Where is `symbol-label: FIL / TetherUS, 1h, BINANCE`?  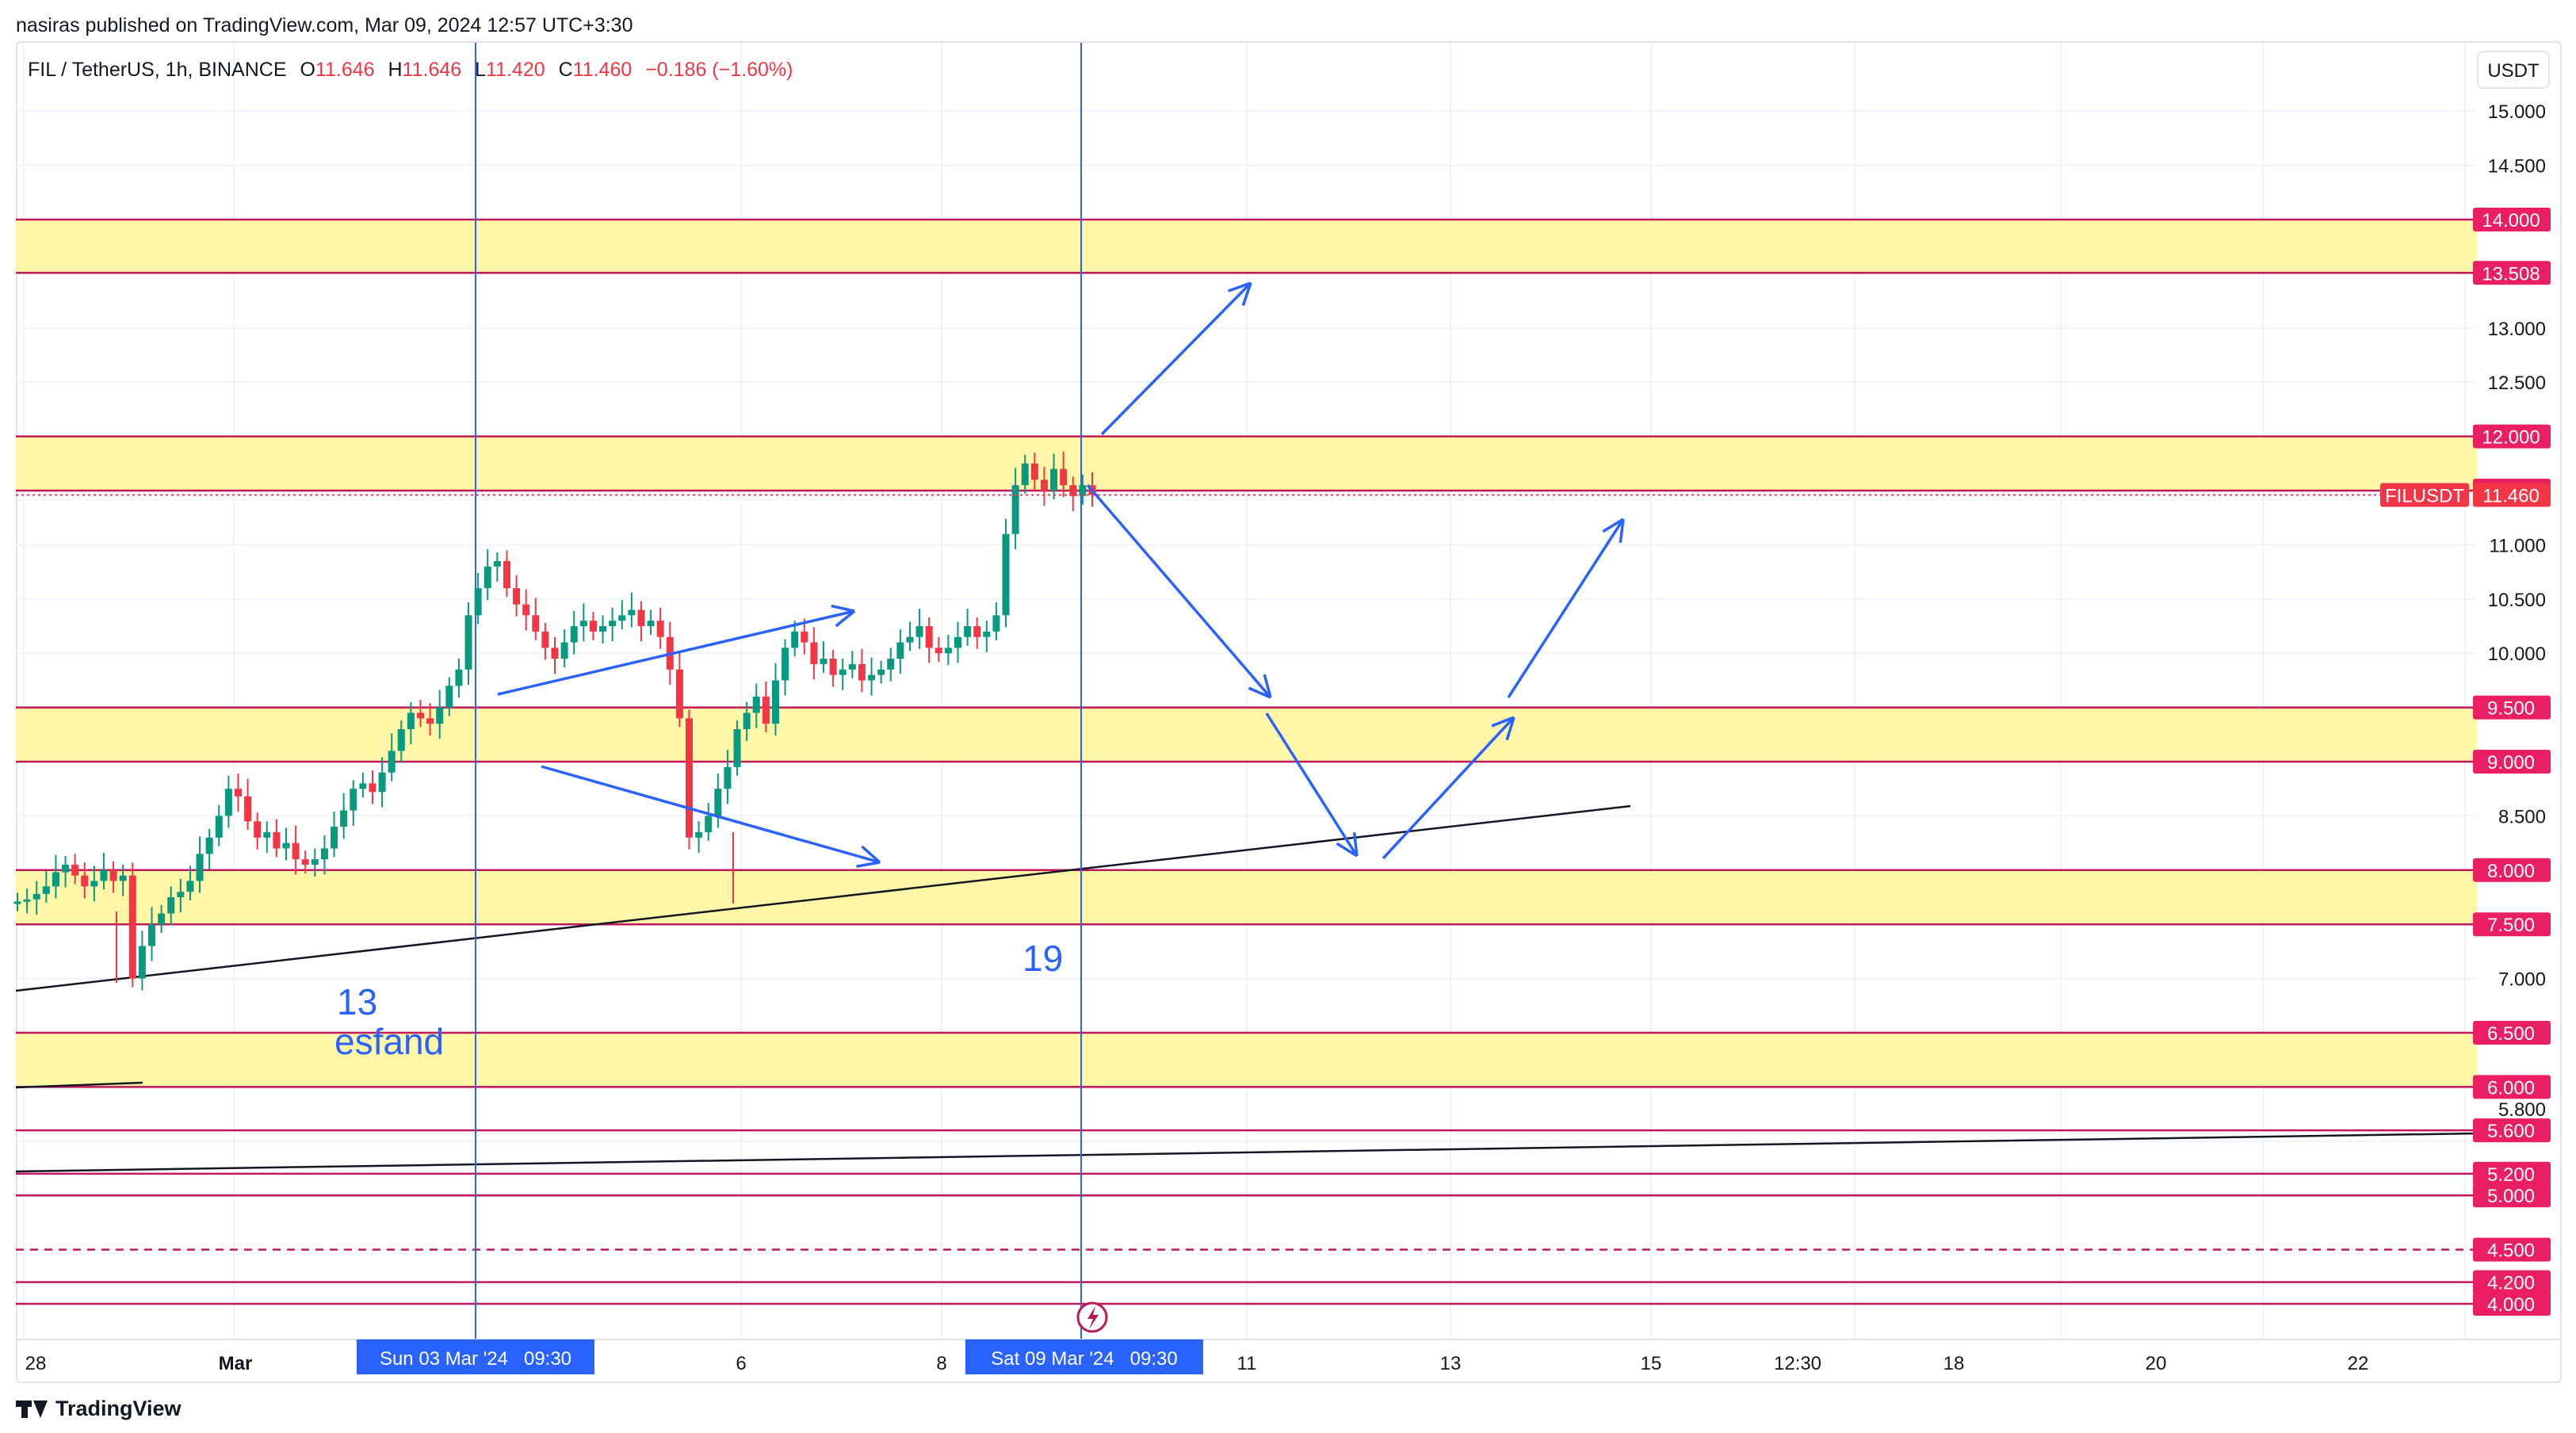
symbol-label: FIL / TetherUS, 1h, BINANCE is located at coordinates (157, 70).